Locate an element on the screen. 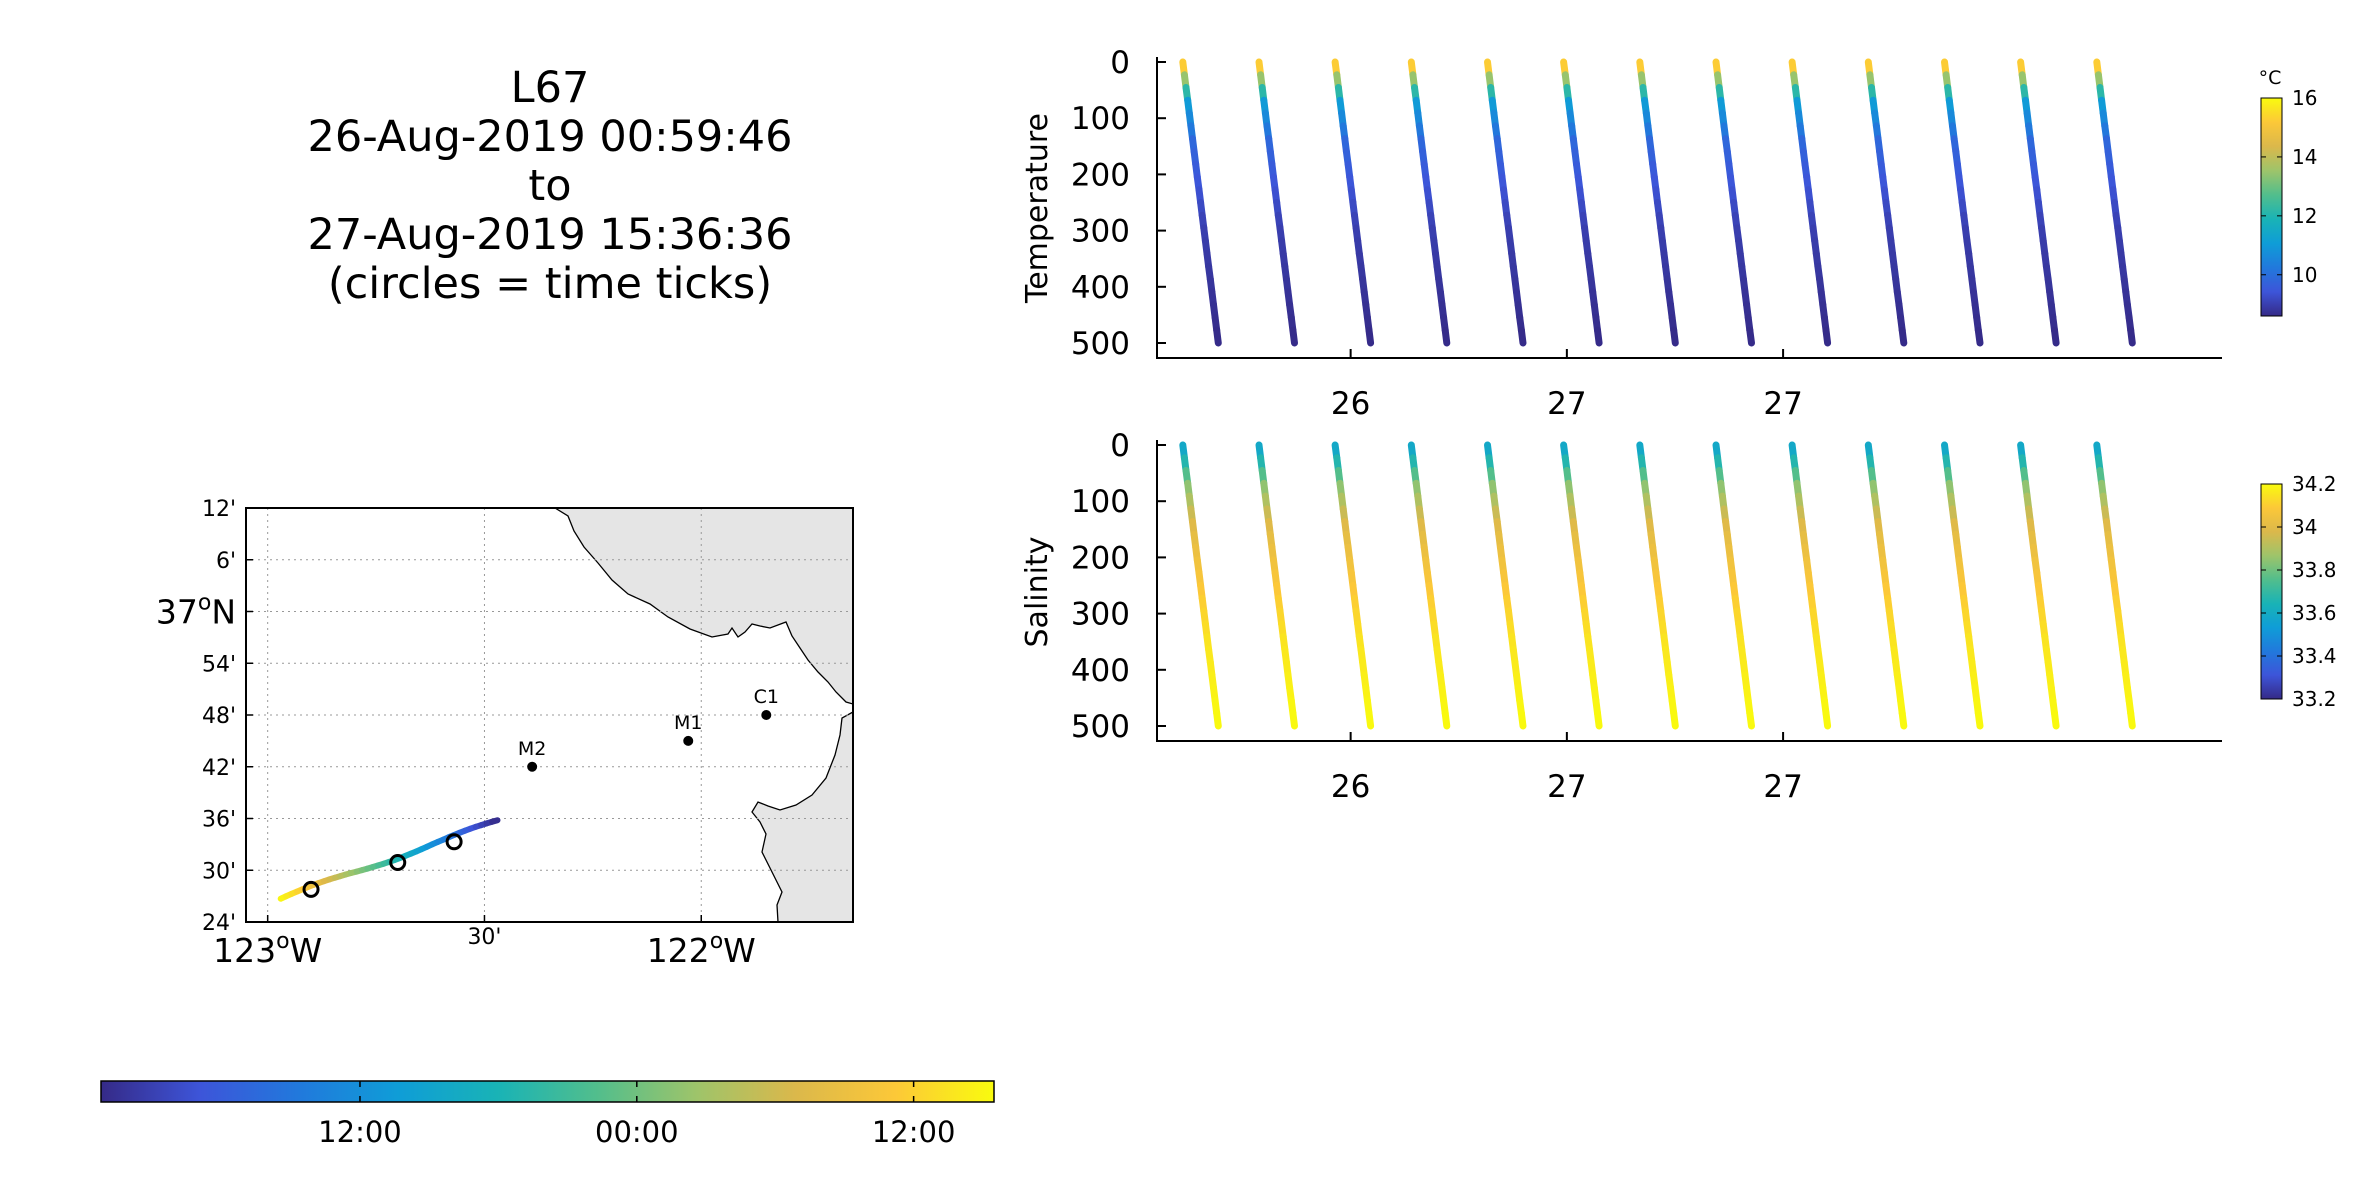 Image resolution: width=2362 pixels, height=1181 pixels. map-latitude-ticks: 12' 6' 37oN 54' 48' 42' 36' 30' 24' is located at coordinates (204, 716).